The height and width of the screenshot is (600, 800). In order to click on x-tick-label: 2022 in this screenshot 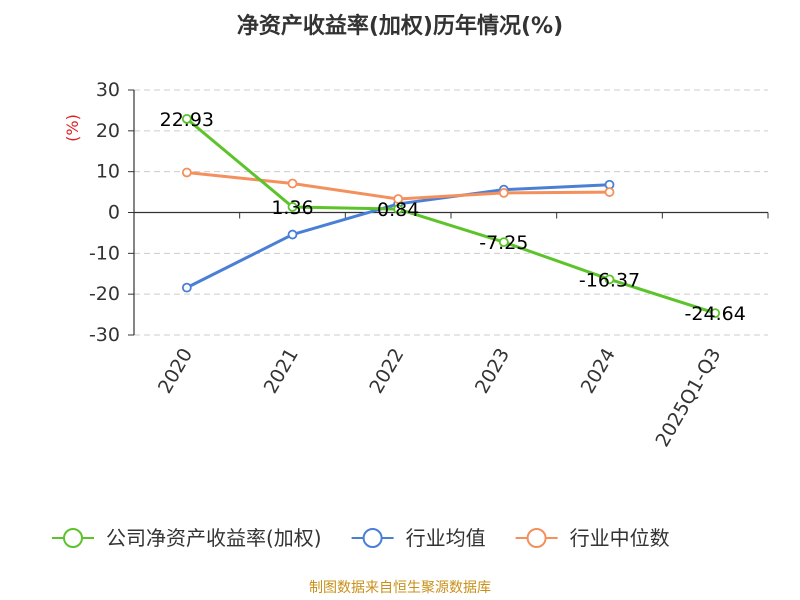, I will do `click(386, 371)`.